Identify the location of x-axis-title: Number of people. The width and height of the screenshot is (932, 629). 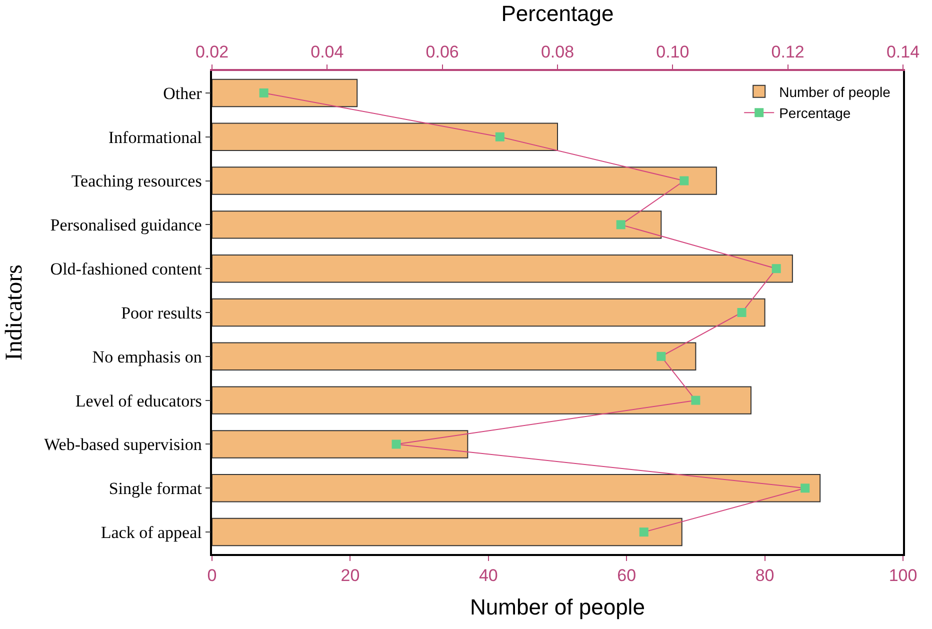
(557, 607).